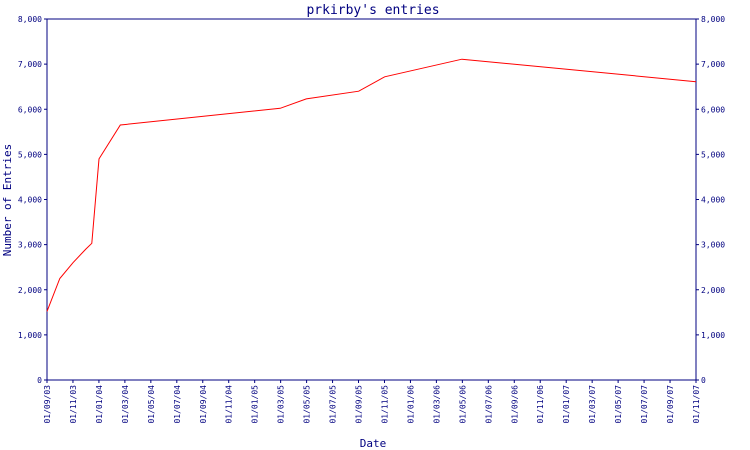  Describe the element at coordinates (713, 200) in the screenshot. I see `y-tick-label-right: 4,000` at that location.